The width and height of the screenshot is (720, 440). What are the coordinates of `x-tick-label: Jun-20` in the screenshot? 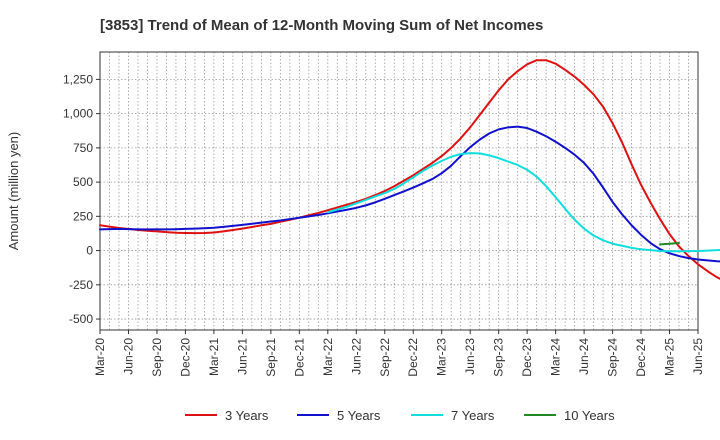 It's located at (128, 356).